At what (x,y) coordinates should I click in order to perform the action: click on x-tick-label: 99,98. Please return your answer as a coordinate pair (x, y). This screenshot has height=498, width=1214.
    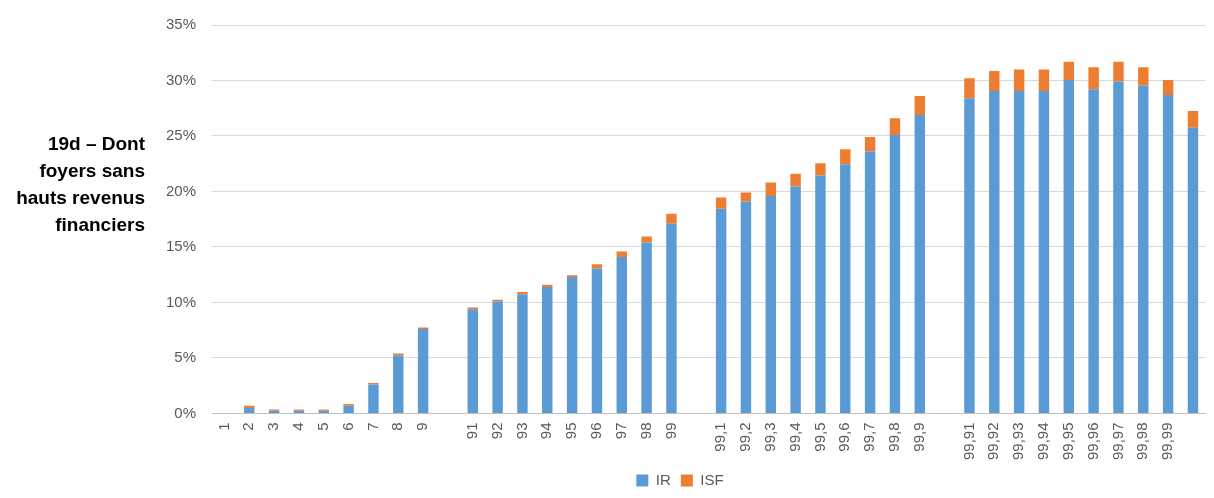
    Looking at the image, I should click on (1142, 441).